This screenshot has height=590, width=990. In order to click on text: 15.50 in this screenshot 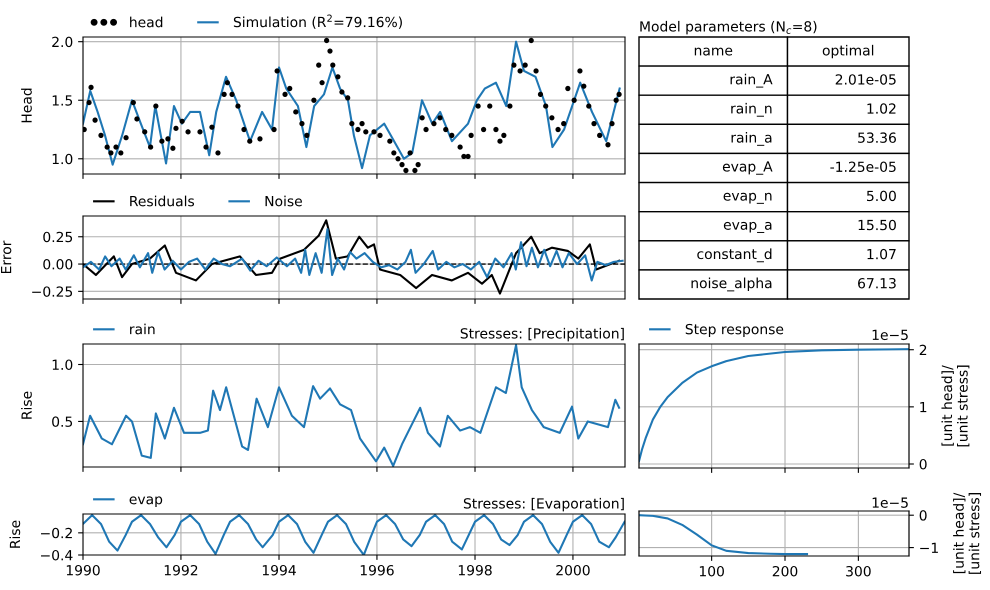, I will do `click(877, 225)`.